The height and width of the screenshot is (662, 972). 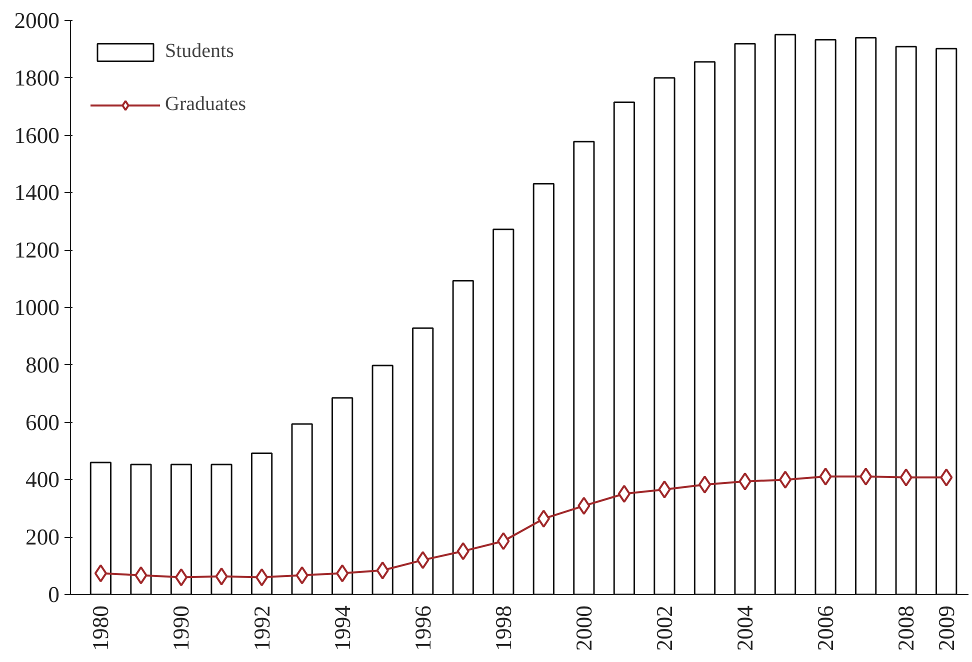 I want to click on y-tick-label: 0, so click(x=54, y=594).